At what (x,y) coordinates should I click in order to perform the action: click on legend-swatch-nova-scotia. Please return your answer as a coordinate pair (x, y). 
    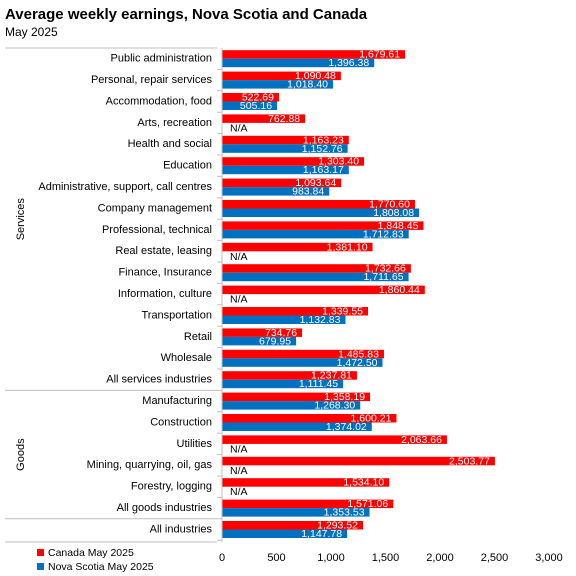
    Looking at the image, I should click on (40, 566).